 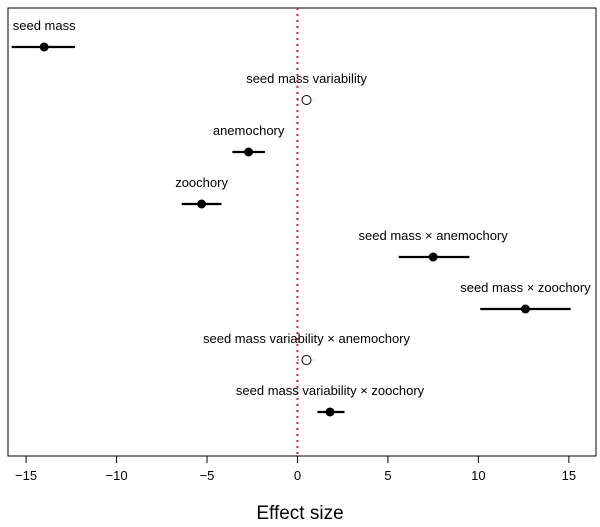 What do you see at coordinates (306, 88) in the screenshot?
I see `forest-row: seed mass variability` at bounding box center [306, 88].